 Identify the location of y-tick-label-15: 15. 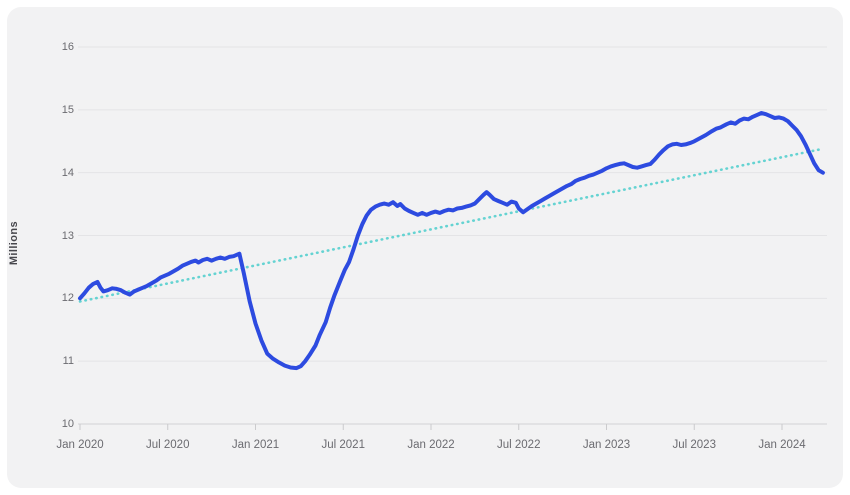
(67, 109).